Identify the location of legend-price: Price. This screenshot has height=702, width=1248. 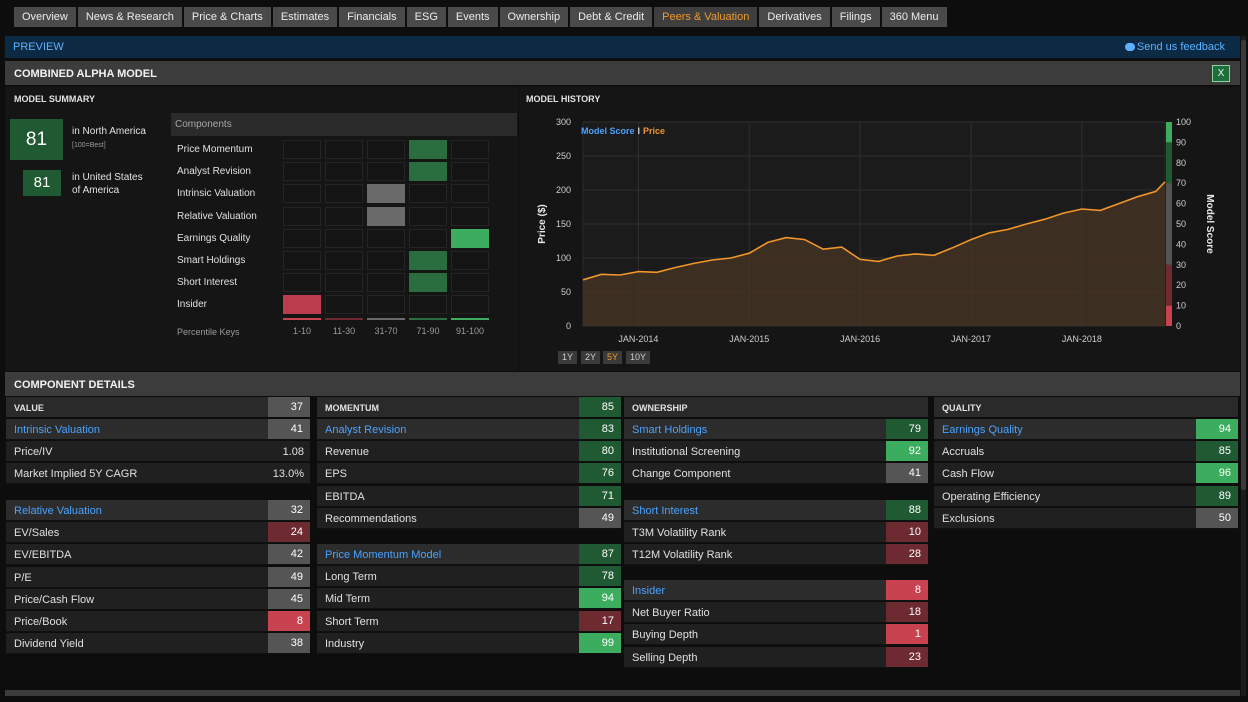
(654, 131).